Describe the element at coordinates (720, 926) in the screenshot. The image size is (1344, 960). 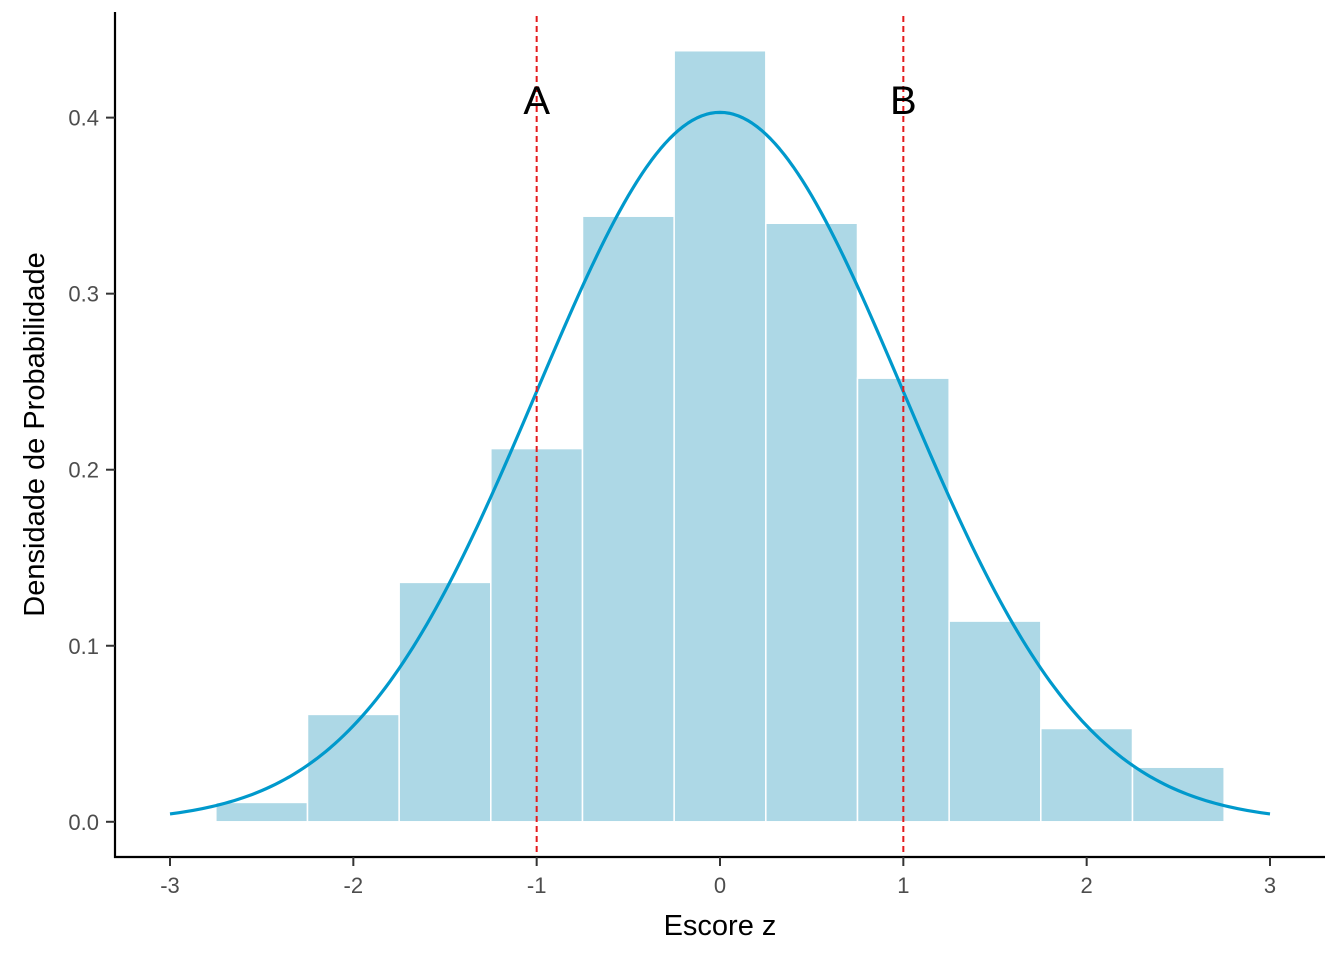
I see `x-axis-title: Escore z` at that location.